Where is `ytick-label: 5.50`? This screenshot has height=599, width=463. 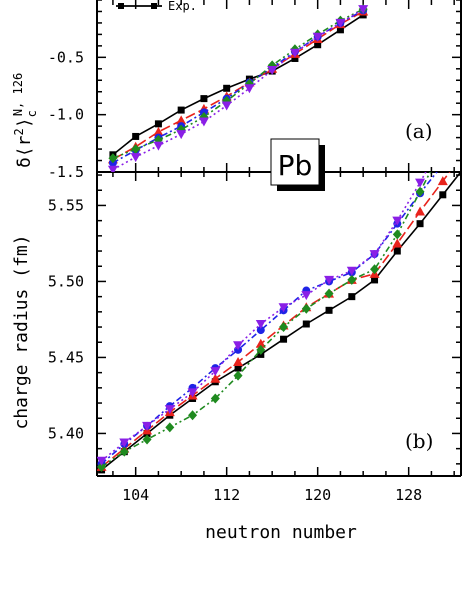 ytick-label: 5.50 is located at coordinates (66, 281).